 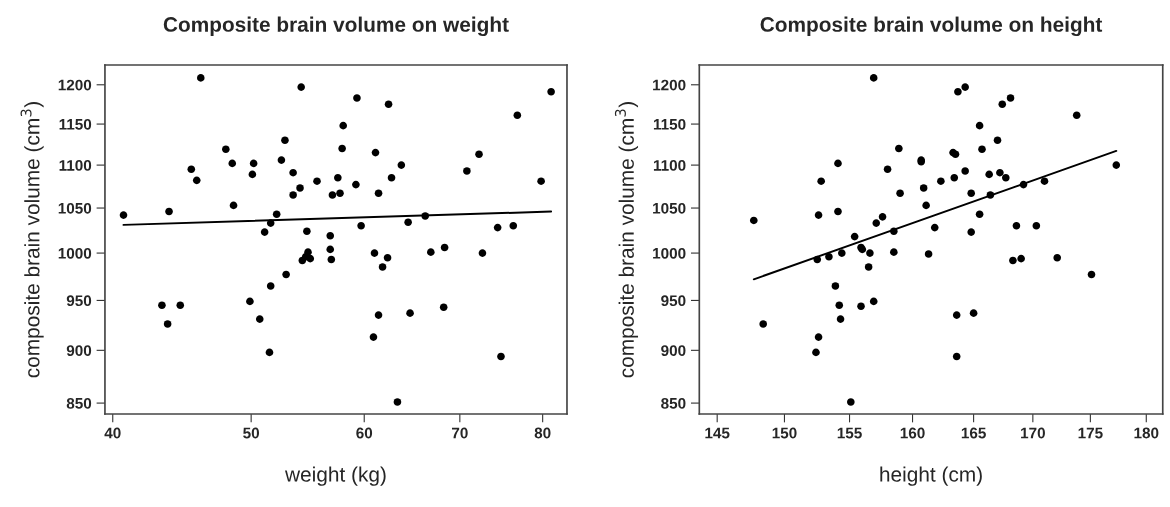 What do you see at coordinates (335, 476) in the screenshot?
I see `x-axis-title: weight (kg)` at bounding box center [335, 476].